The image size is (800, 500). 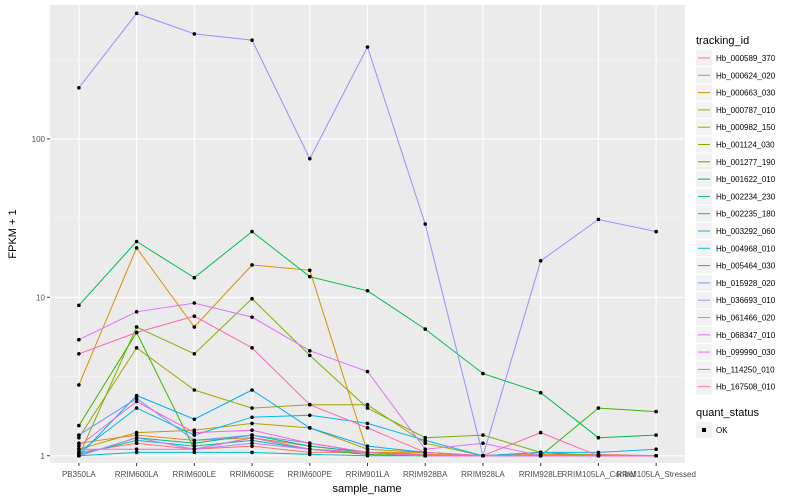 What do you see at coordinates (483, 474) in the screenshot?
I see `x-tick-label: RRIM928LA` at bounding box center [483, 474].